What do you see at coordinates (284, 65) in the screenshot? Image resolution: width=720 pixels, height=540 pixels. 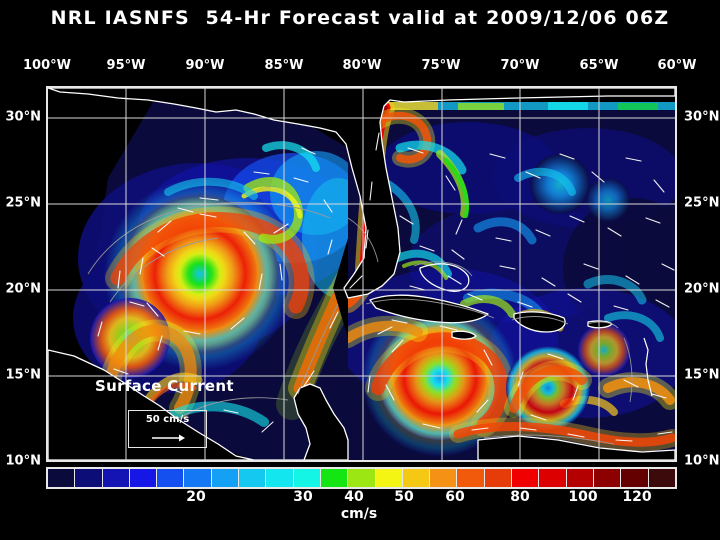 I see `lon-tick-85w: 85°W` at bounding box center [284, 65].